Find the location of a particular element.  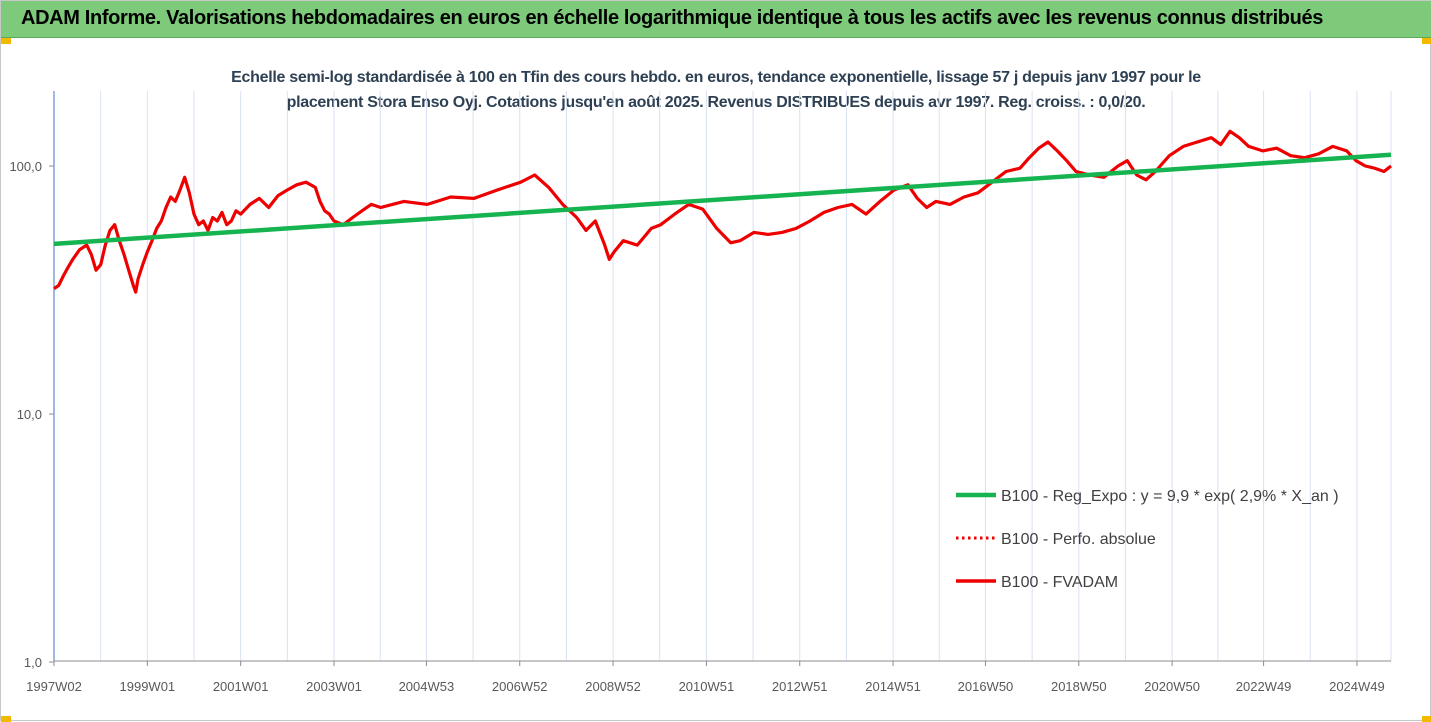

x-tick-label: 2020W50 is located at coordinates (1172, 686).